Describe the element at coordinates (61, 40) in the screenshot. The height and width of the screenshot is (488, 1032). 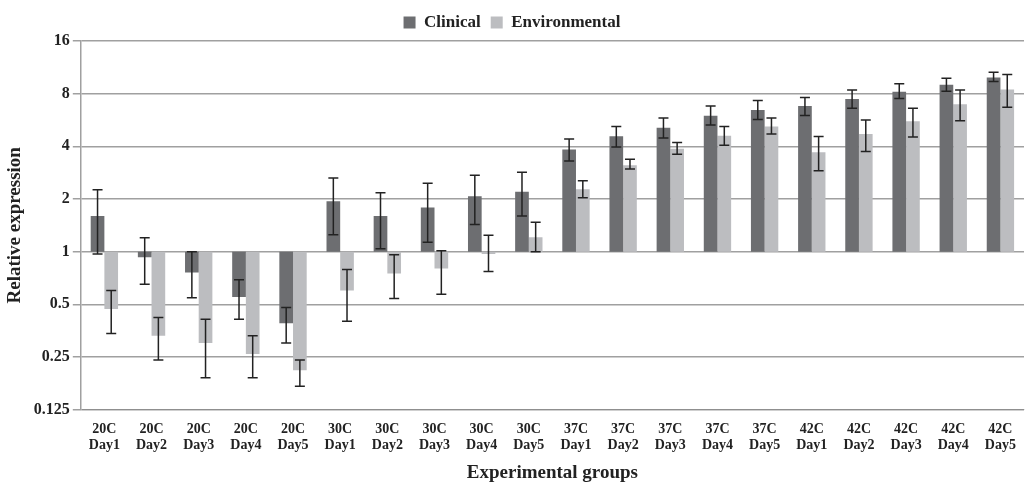
I see `y-tick-label: 16` at that location.